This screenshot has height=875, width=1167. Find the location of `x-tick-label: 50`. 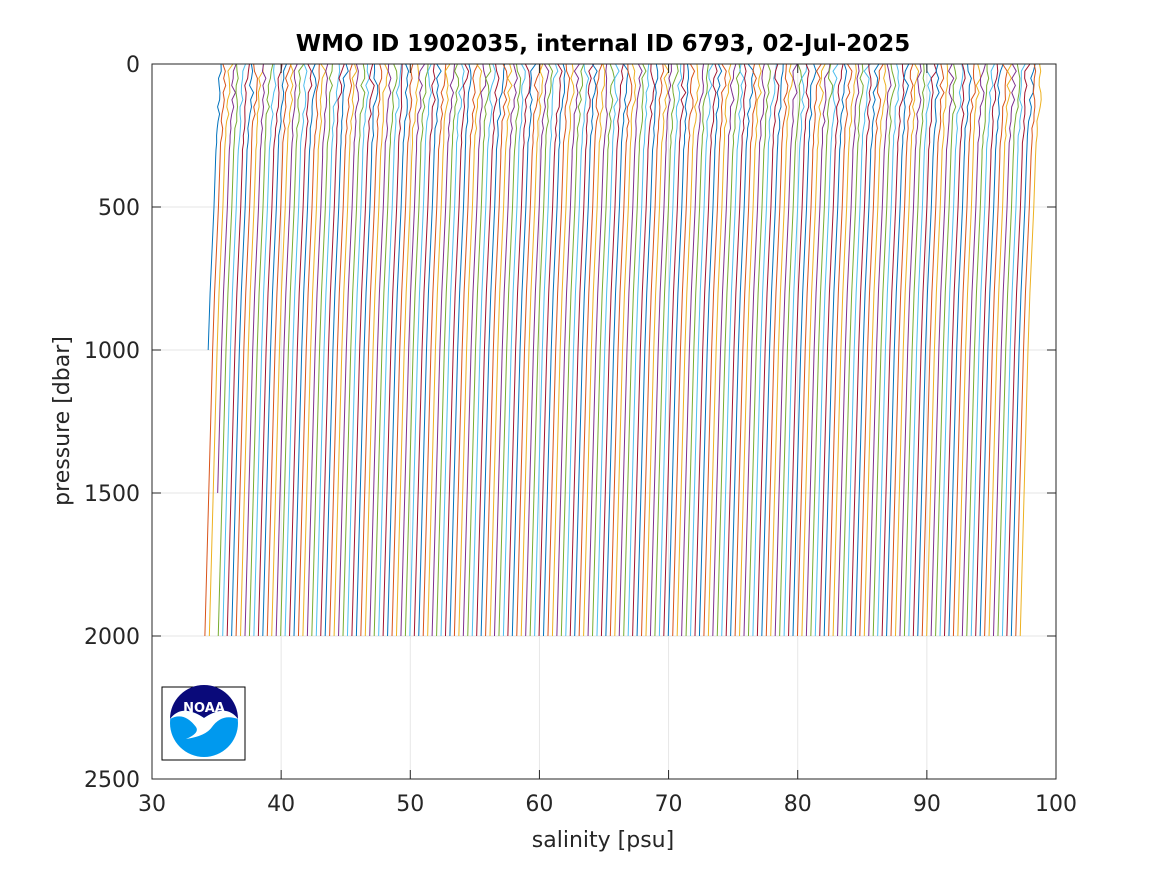

x-tick-label: 50 is located at coordinates (410, 804).